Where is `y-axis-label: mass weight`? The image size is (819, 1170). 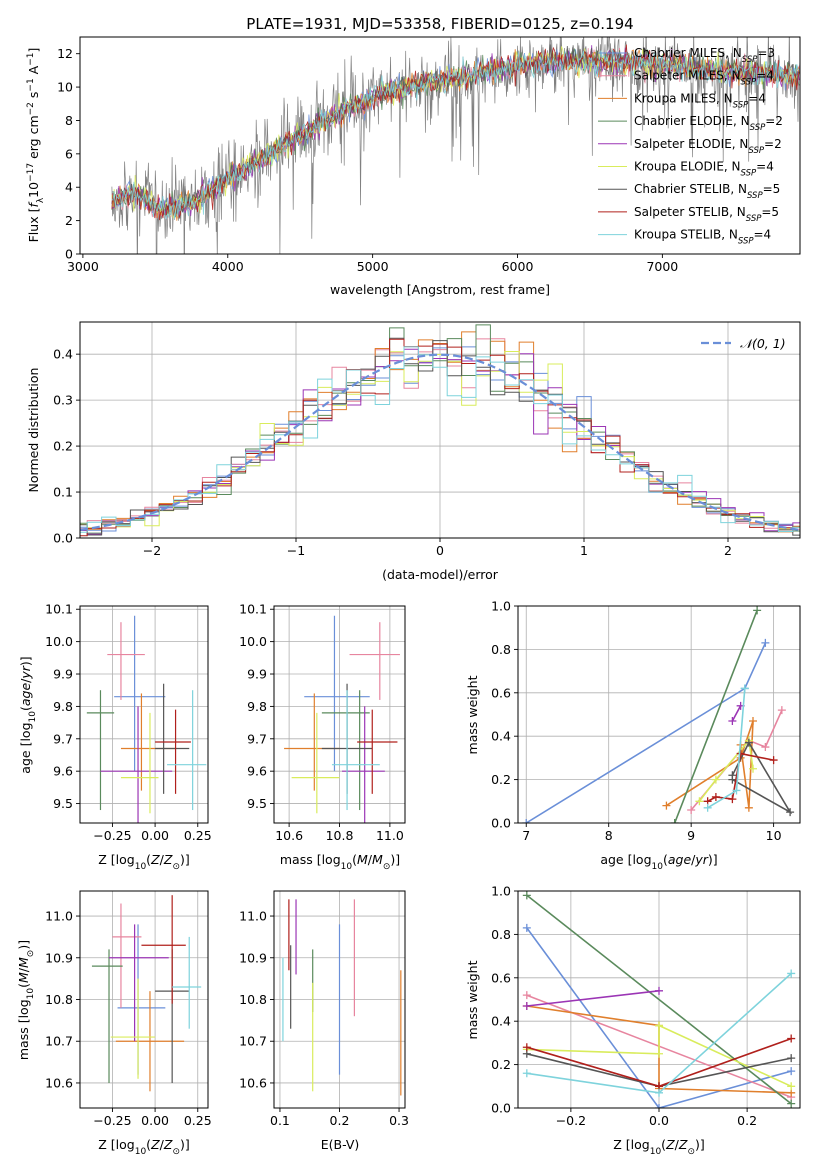 y-axis-label: mass weight is located at coordinates (472, 999).